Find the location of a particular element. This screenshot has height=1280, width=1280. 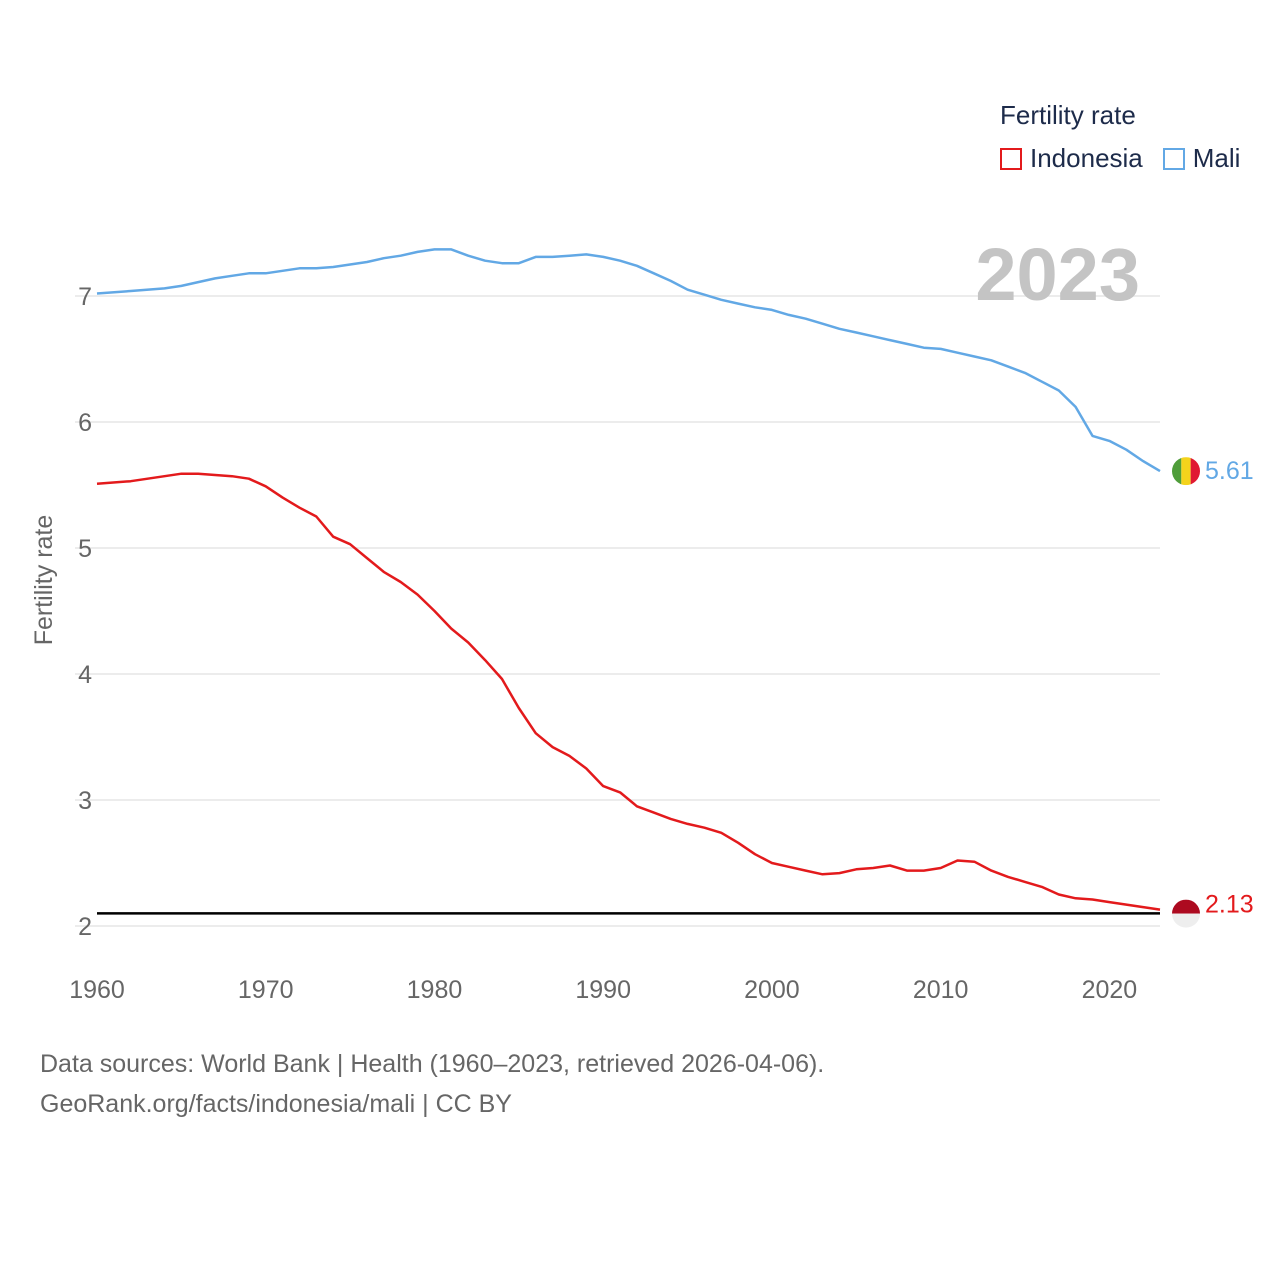

y-tick-label: 5 is located at coordinates (85, 549).